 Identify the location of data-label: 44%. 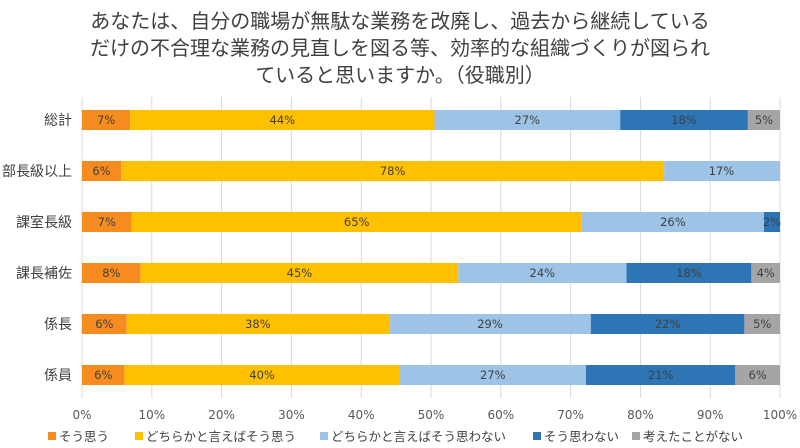
(283, 120).